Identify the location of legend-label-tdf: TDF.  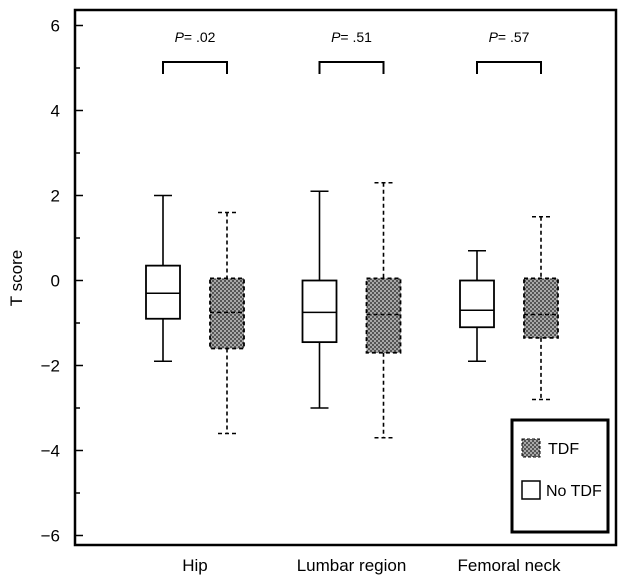
(563, 449).